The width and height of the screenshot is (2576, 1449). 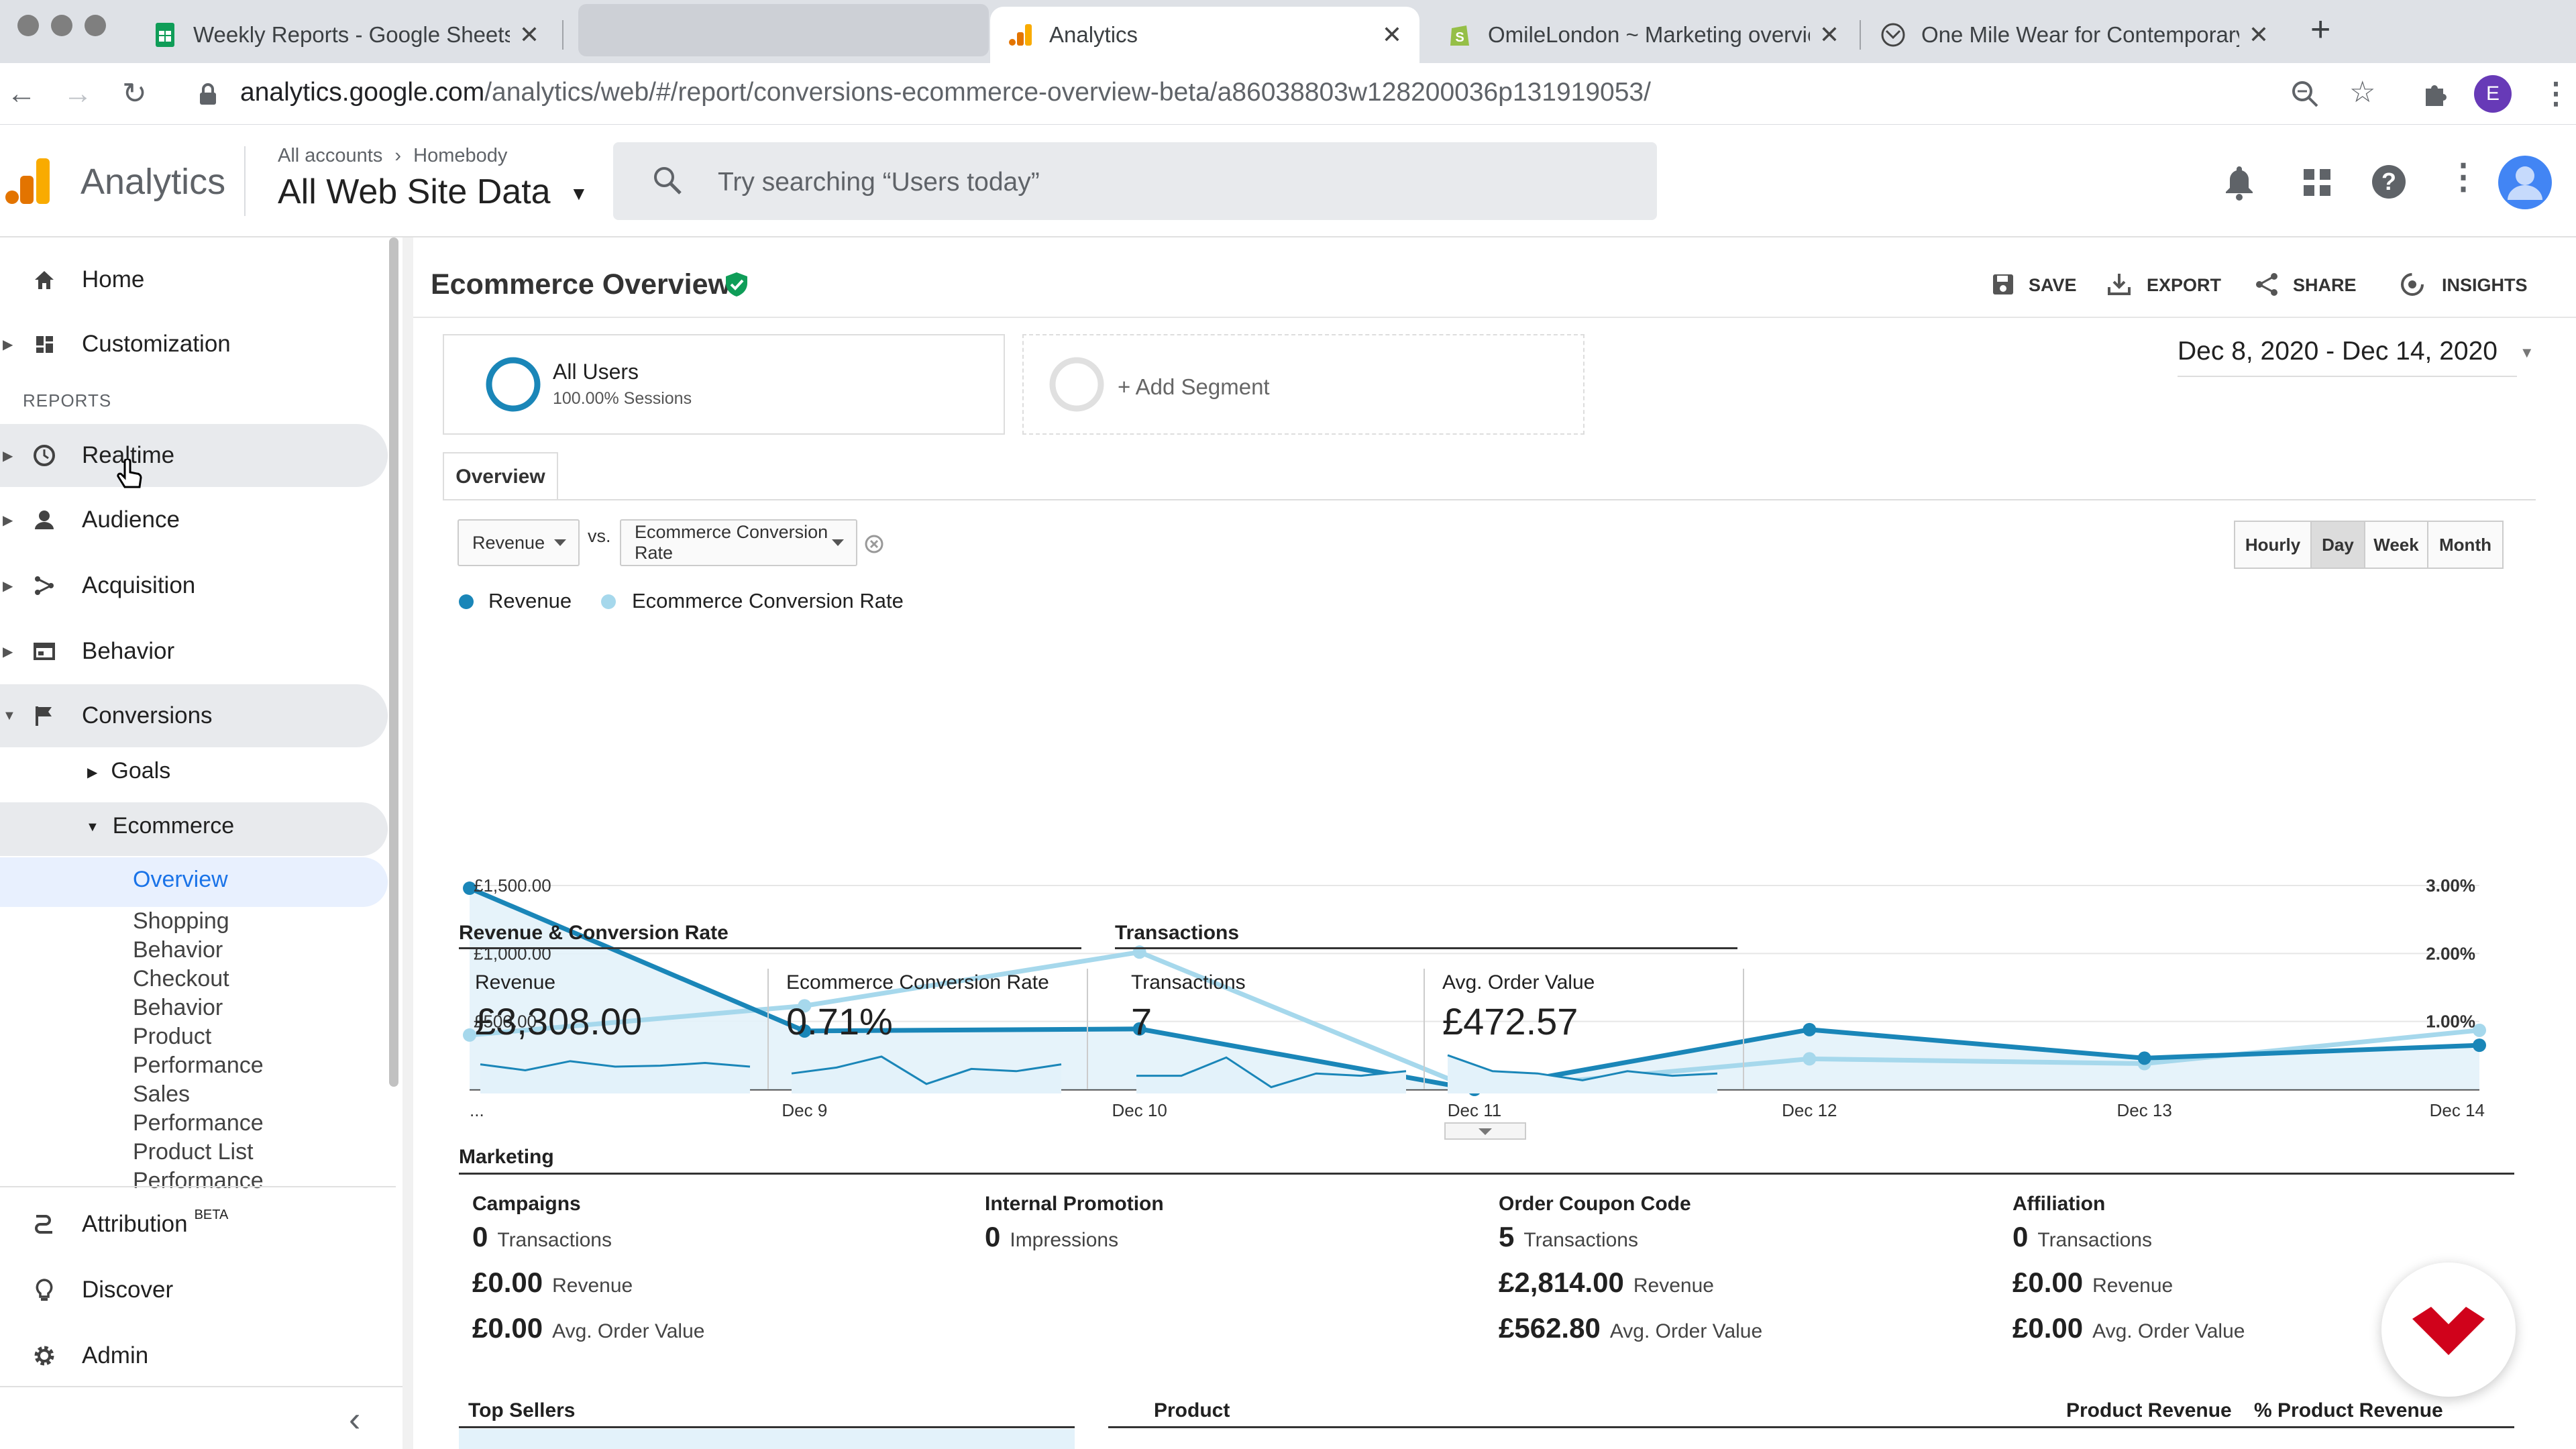 I want to click on save-button: SAVE, so click(x=2053, y=285).